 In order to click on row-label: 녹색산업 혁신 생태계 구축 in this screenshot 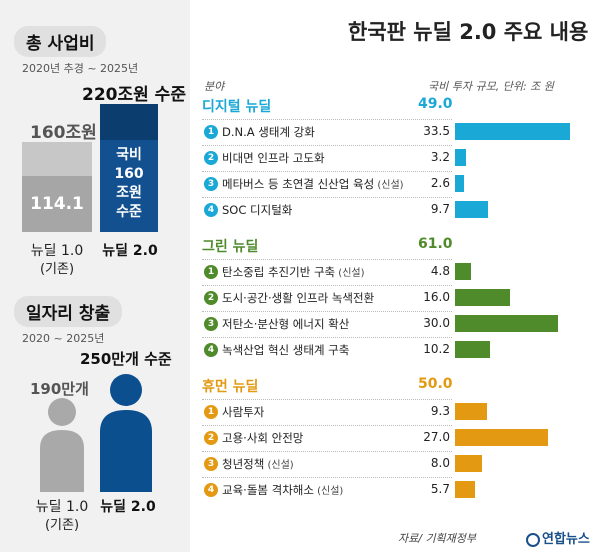, I will do `click(285, 350)`.